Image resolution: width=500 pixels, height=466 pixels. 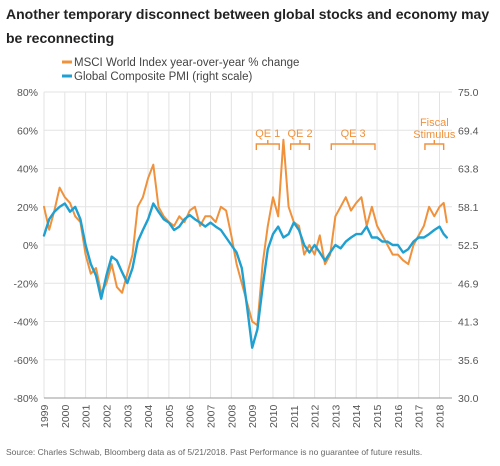 What do you see at coordinates (300, 134) in the screenshot?
I see `annotation-label: QE 2` at bounding box center [300, 134].